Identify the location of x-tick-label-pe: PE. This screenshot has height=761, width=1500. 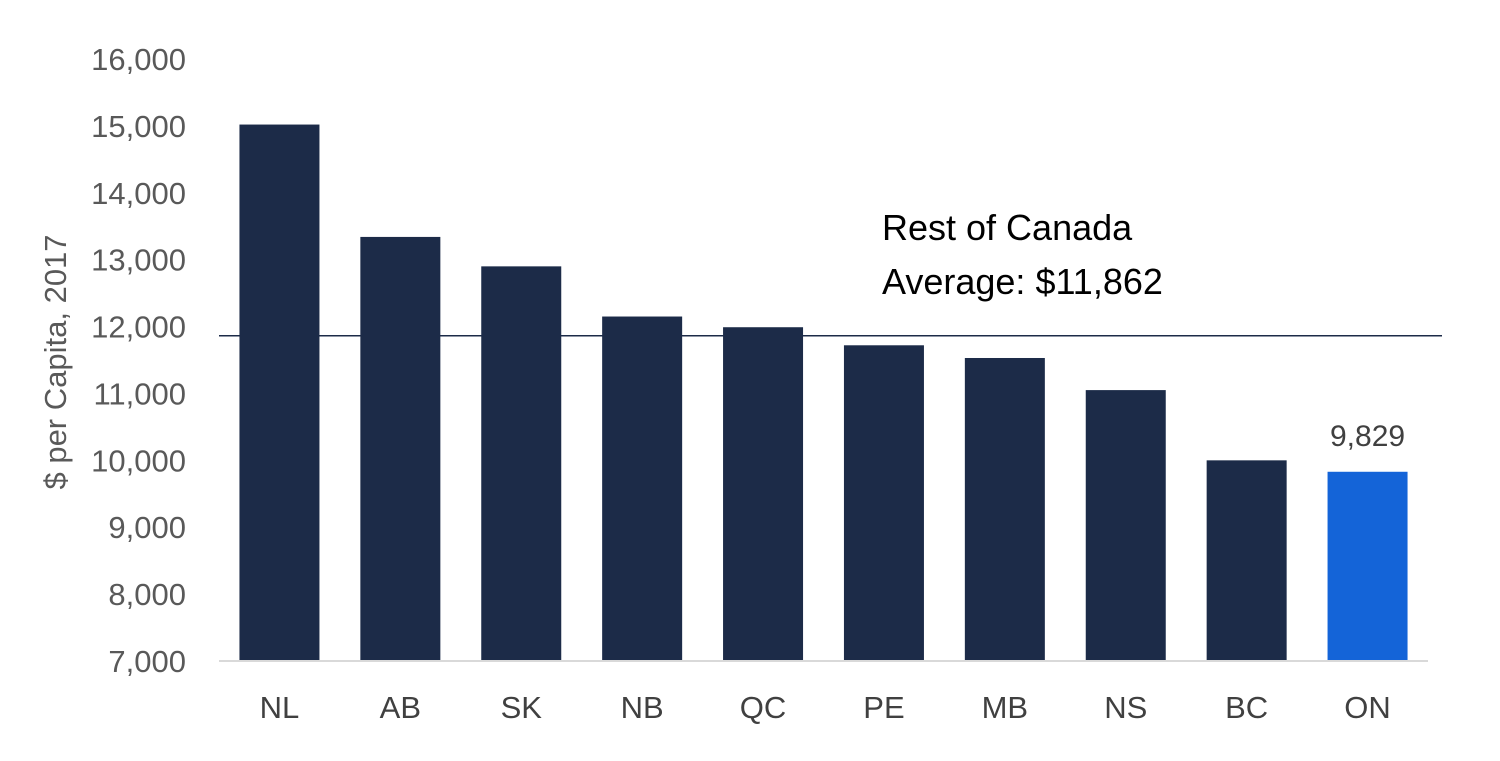
(883, 707).